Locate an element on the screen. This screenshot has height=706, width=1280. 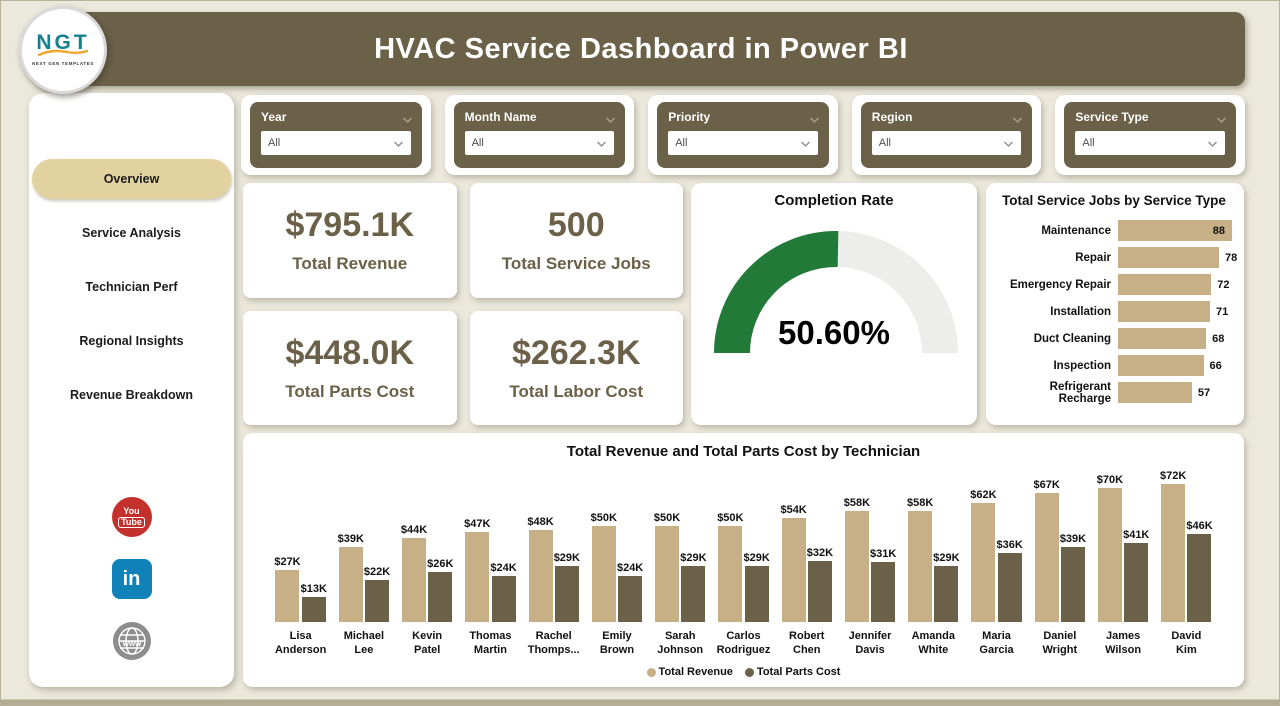
year-dropdown: All is located at coordinates (336, 143).